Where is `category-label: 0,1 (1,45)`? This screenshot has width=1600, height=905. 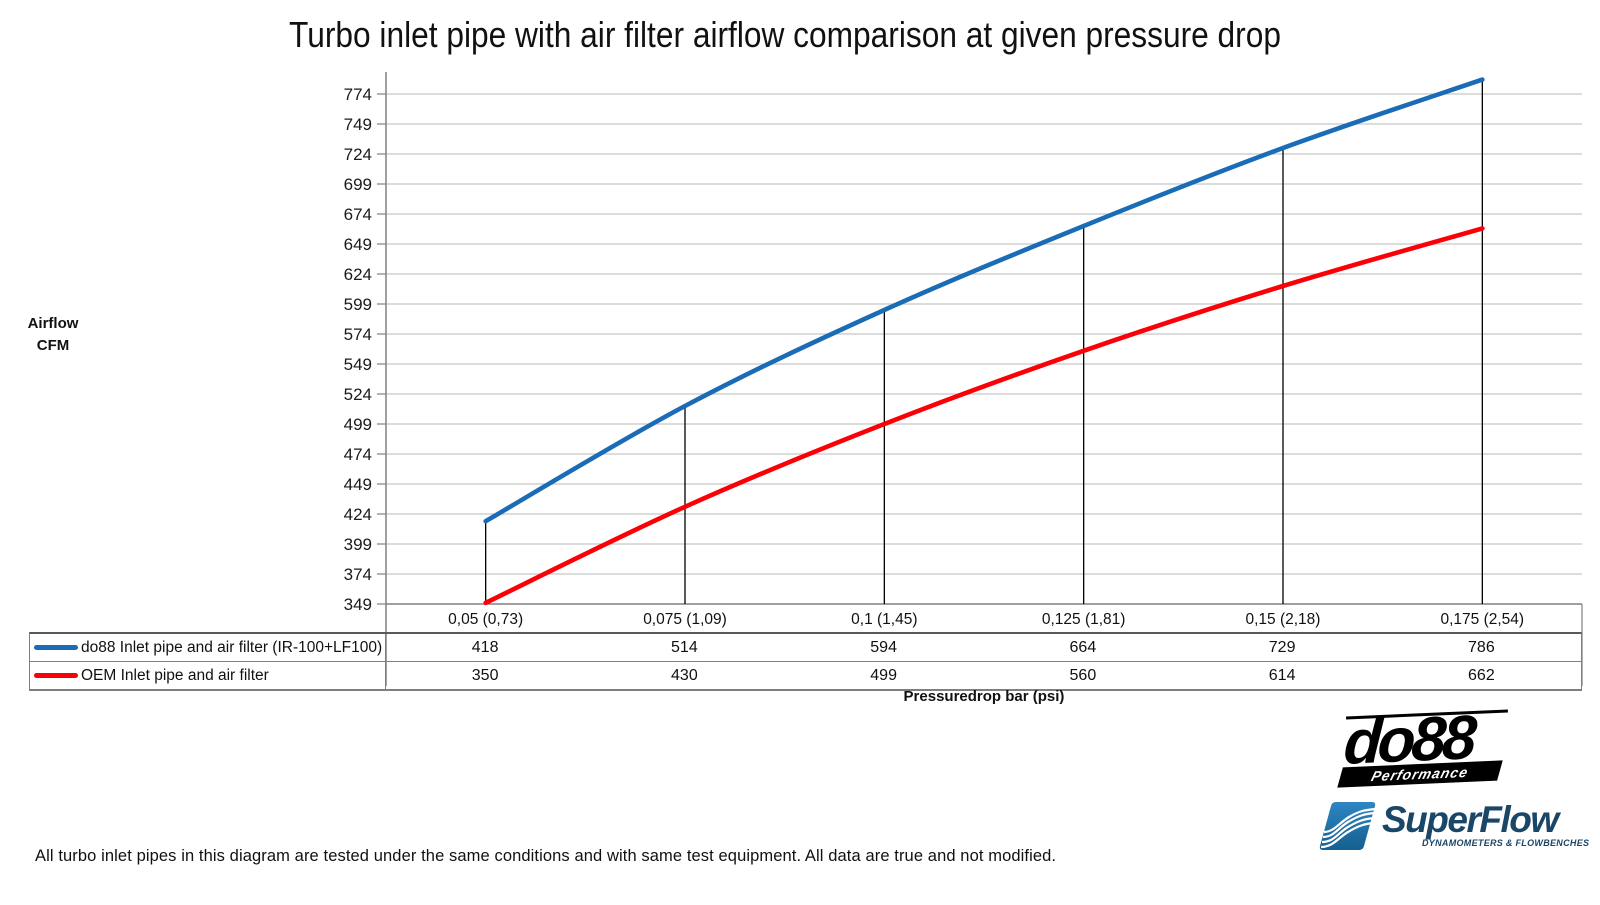 category-label: 0,1 (1,45) is located at coordinates (884, 619).